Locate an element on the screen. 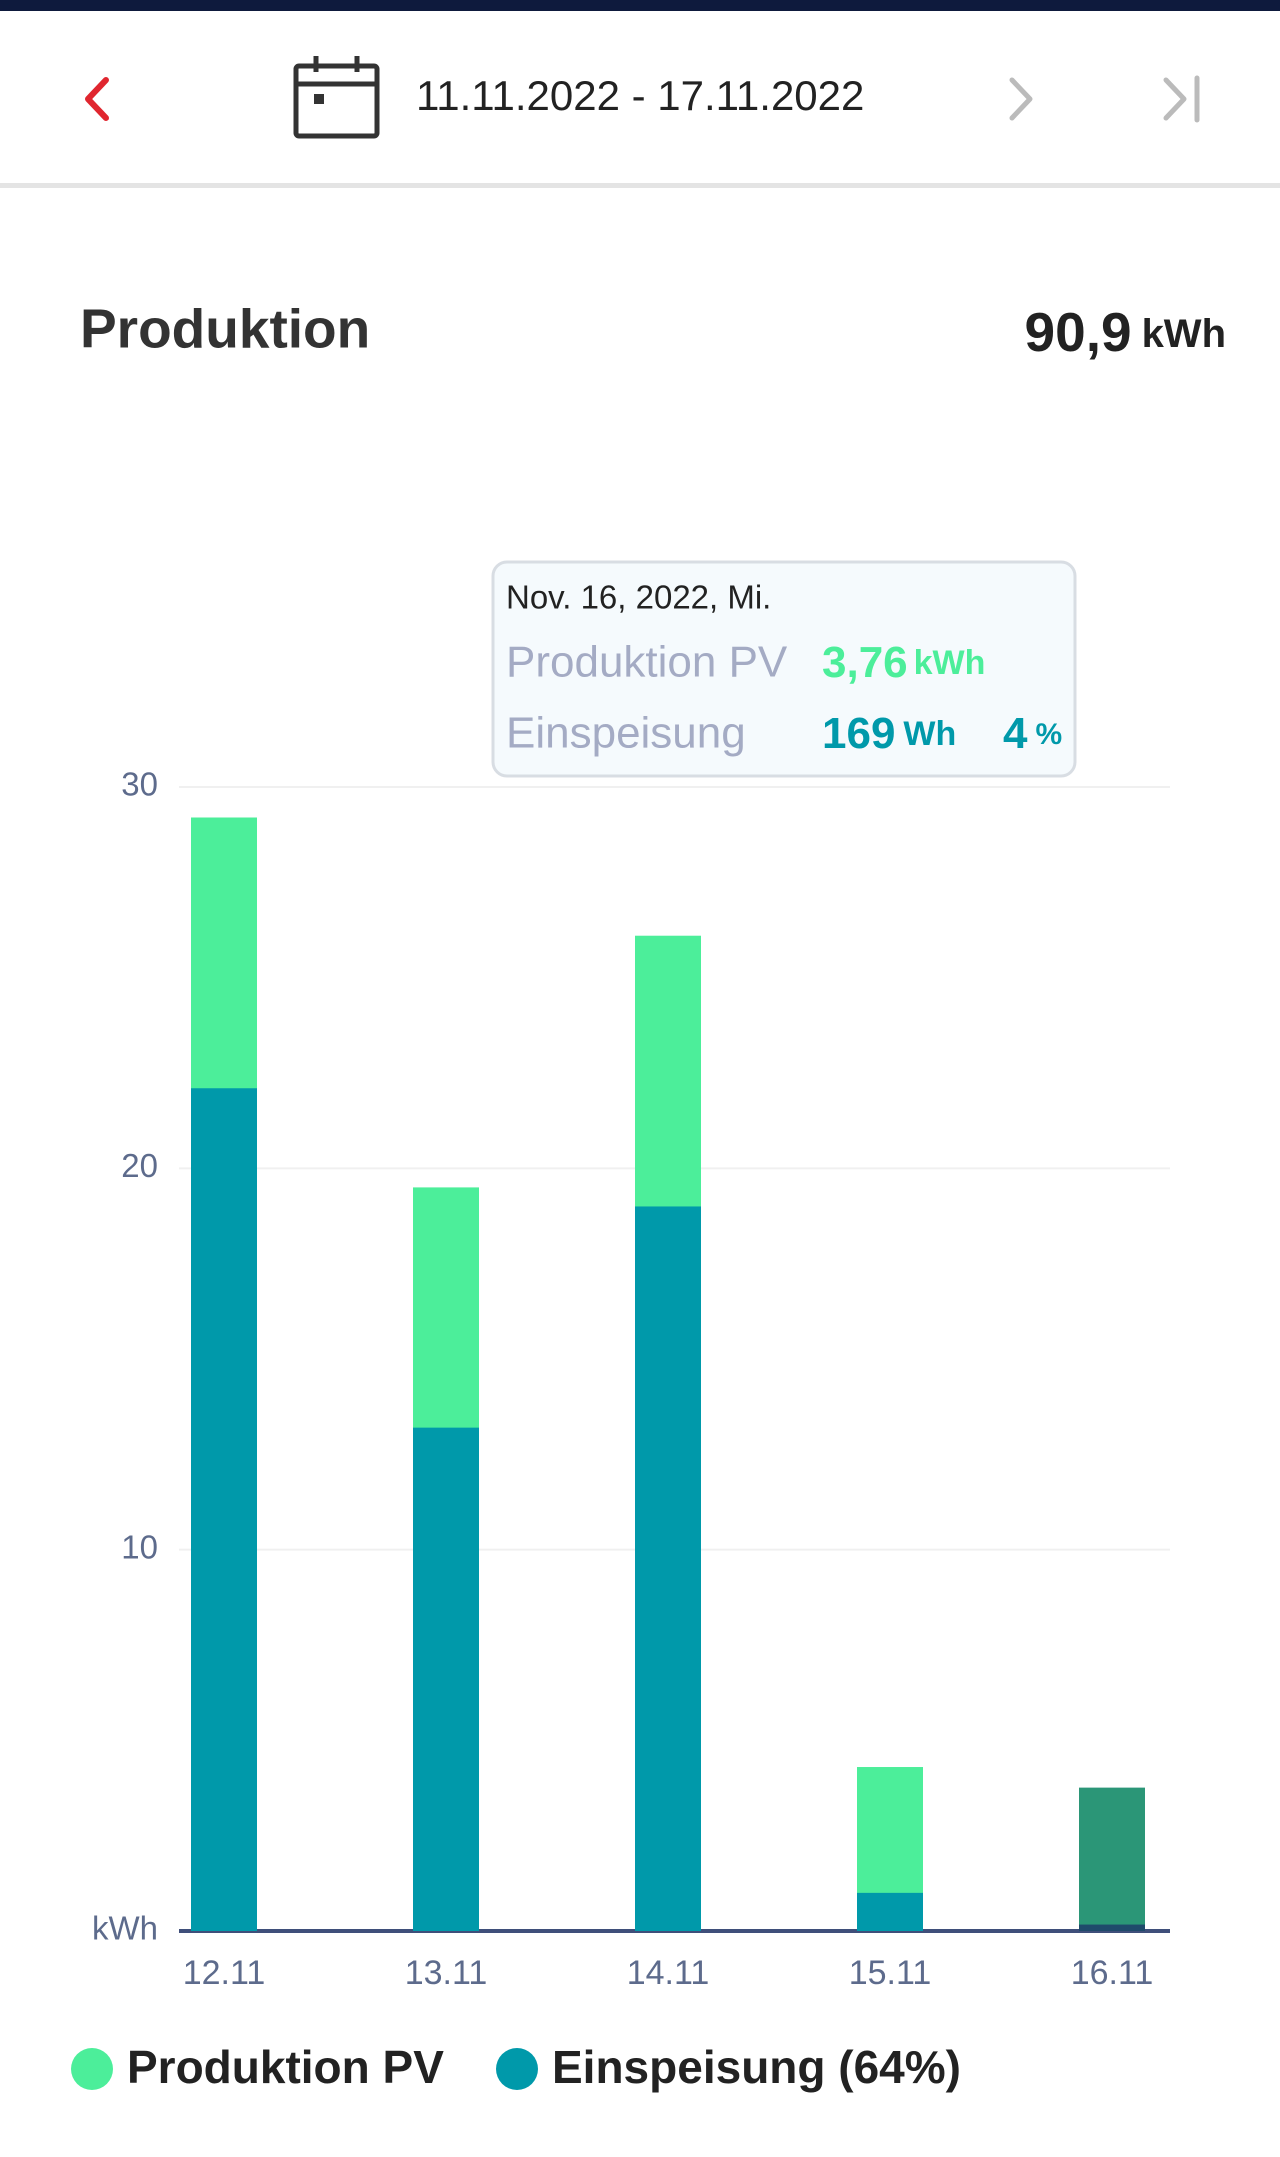 The height and width of the screenshot is (2157, 1280). tooltip-value: 3,76 is located at coordinates (865, 662).